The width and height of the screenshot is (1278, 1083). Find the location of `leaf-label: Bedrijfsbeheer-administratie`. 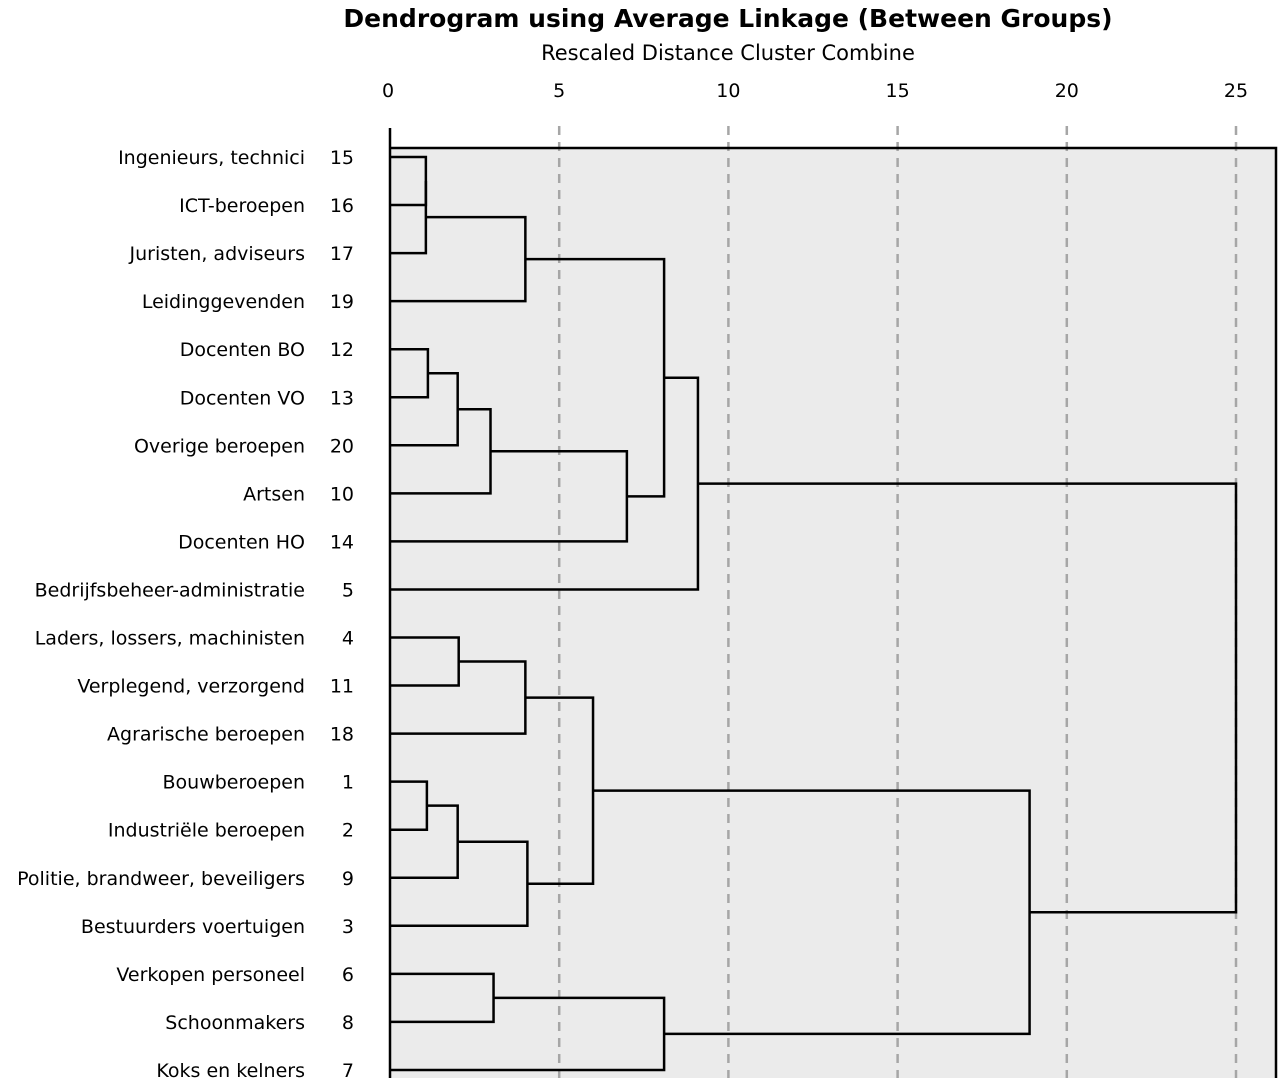

leaf-label: Bedrijfsbeheer-administratie is located at coordinates (170, 590).